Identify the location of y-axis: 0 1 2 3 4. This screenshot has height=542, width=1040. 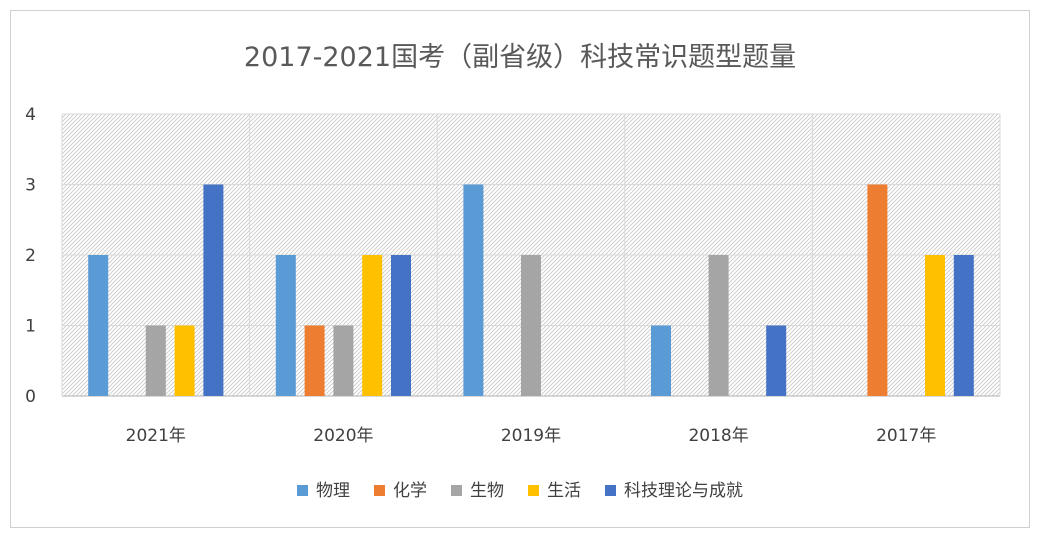
(30, 256).